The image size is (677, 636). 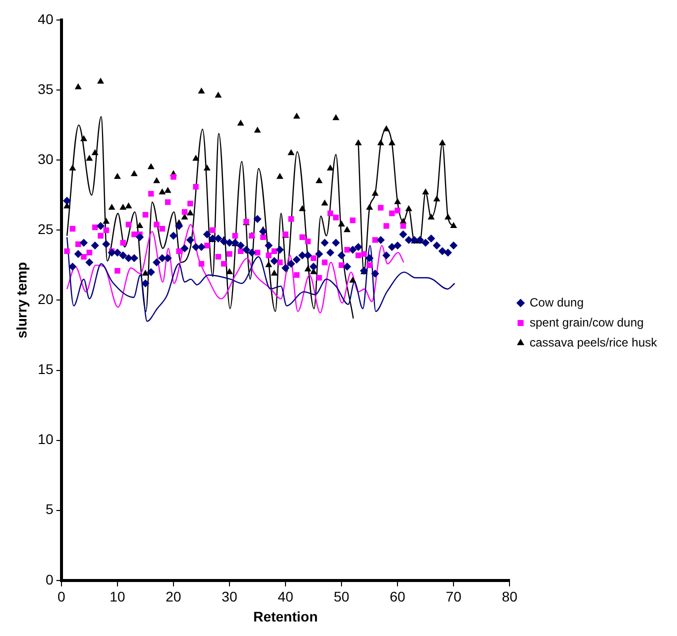 What do you see at coordinates (557, 302) in the screenshot?
I see `legend-label: Cow dung` at bounding box center [557, 302].